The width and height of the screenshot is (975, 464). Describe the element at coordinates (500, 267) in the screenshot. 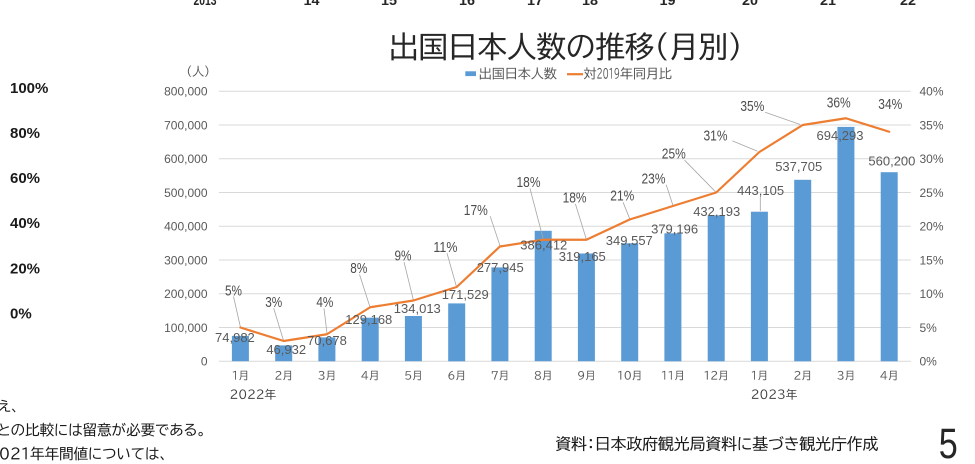

I see `svg-text: 277,945` at that location.